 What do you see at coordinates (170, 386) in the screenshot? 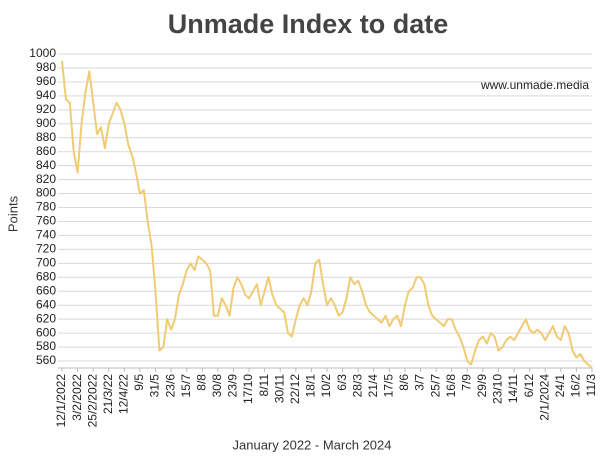
I see `x-tick-label: 23/6` at bounding box center [170, 386].